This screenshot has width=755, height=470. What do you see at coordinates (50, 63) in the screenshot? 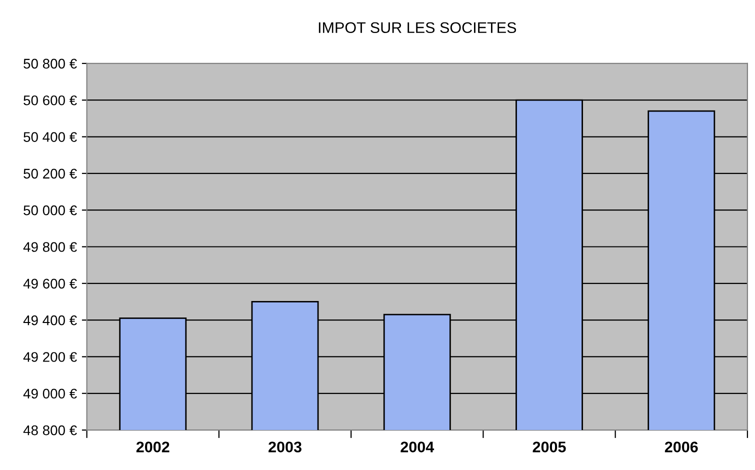
I see `y-tick-label: 50 800 €` at bounding box center [50, 63].